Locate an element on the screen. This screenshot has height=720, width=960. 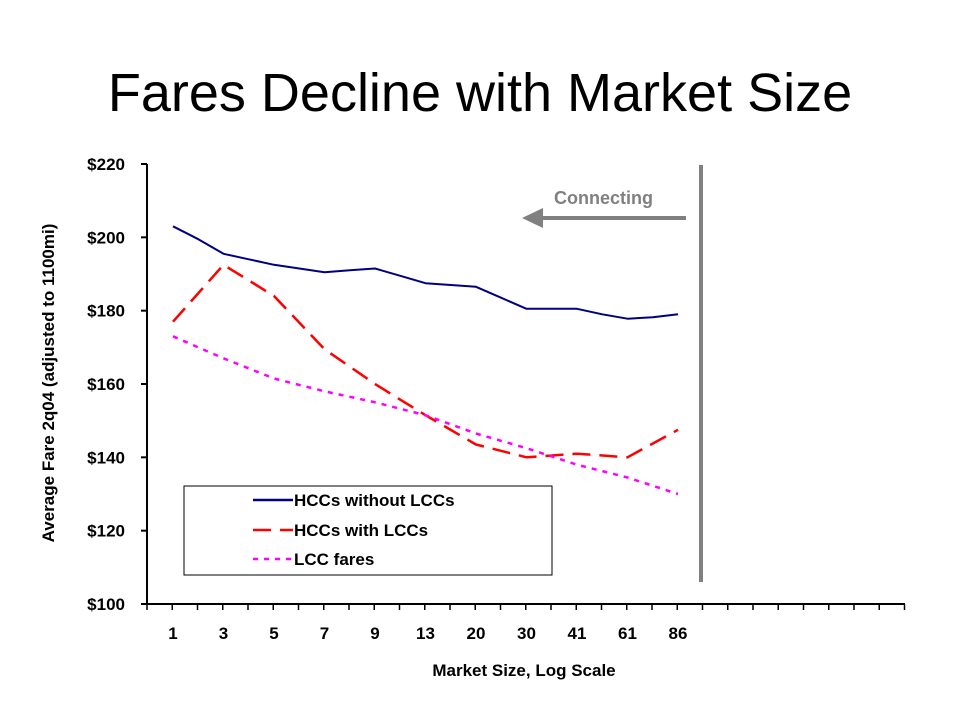
legend-label: HCCs with LCCs is located at coordinates (361, 530).